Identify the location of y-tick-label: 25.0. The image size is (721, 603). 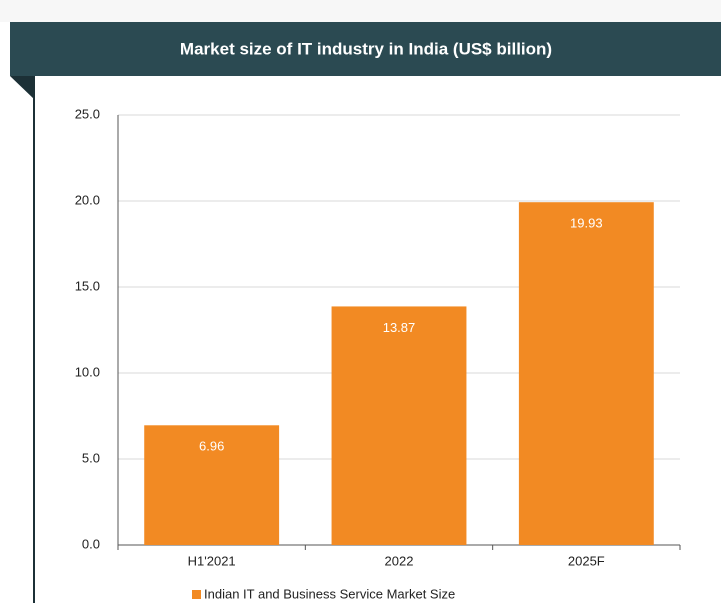
(87, 113).